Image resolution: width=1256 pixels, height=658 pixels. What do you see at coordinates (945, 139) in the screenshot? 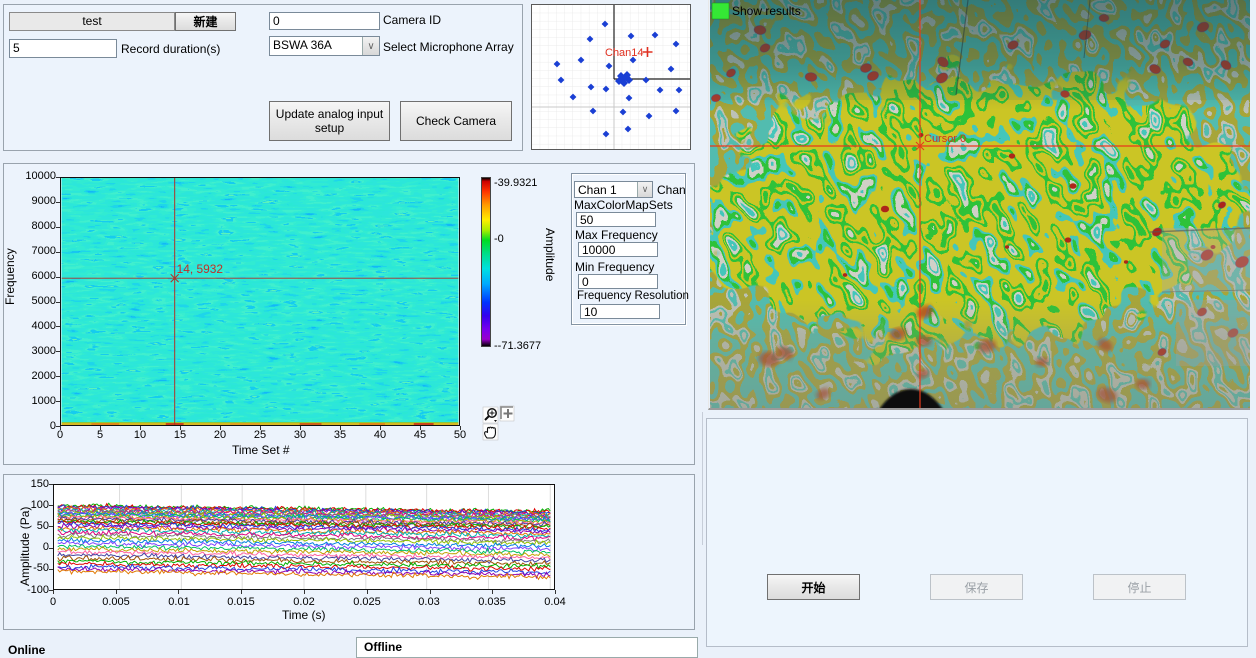
I see `svg-text: Cursor 0` at bounding box center [945, 139].